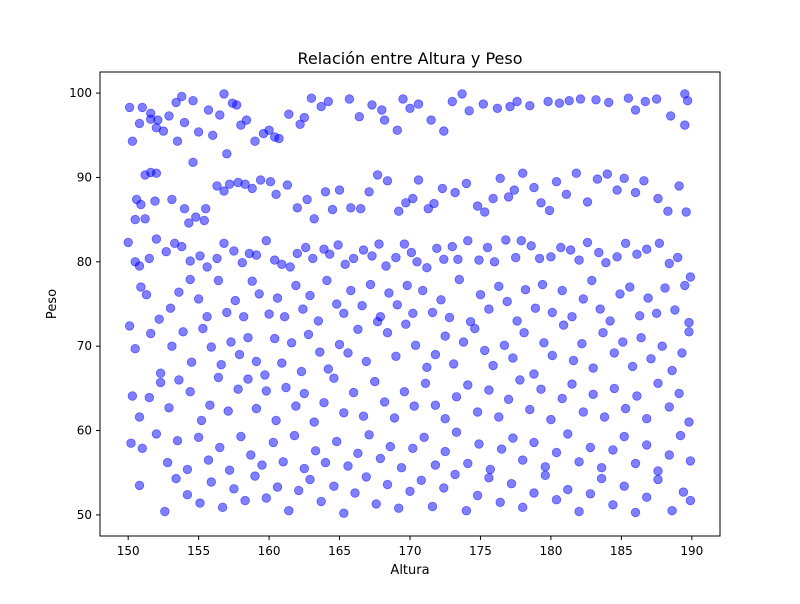 This screenshot has width=800, height=604. Describe the element at coordinates (84, 346) in the screenshot. I see `y-tick-label: 70` at that location.